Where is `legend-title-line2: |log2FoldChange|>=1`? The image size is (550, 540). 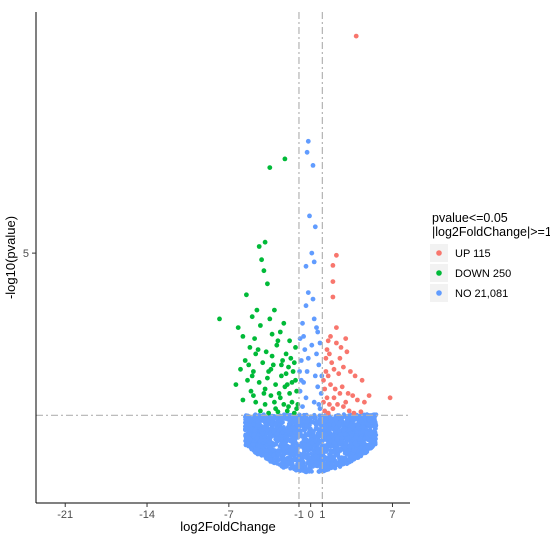 legend-title-line2: |log2FoldChange|>=1 is located at coordinates (491, 232).